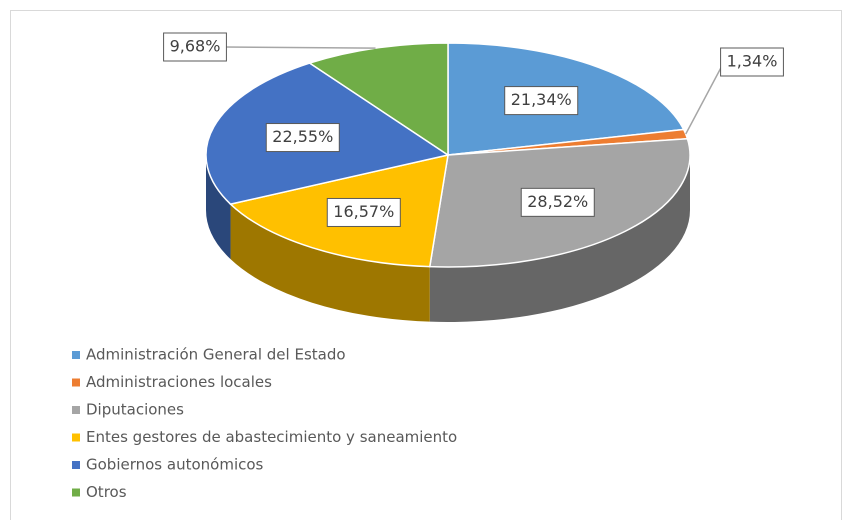  I want to click on legend-label: Gobiernos autonómicos, so click(175, 465).